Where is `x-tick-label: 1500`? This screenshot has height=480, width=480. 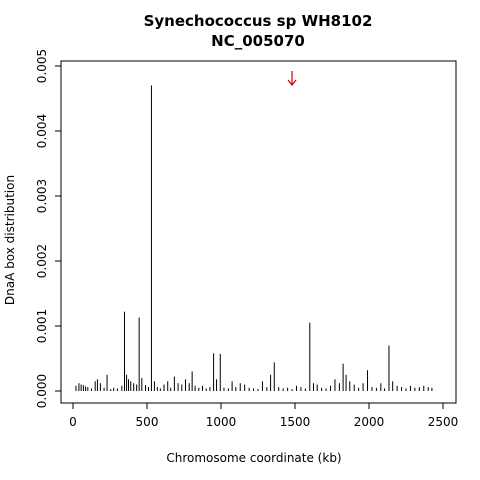 x-tick-label: 1500 is located at coordinates (295, 422).